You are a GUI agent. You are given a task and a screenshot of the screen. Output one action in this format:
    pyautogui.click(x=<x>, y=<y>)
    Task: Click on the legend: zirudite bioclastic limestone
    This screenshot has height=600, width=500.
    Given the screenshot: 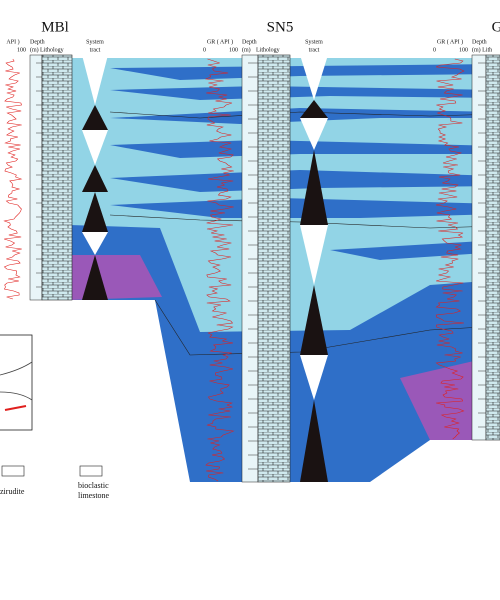 What is the action you would take?
    pyautogui.click(x=55, y=417)
    